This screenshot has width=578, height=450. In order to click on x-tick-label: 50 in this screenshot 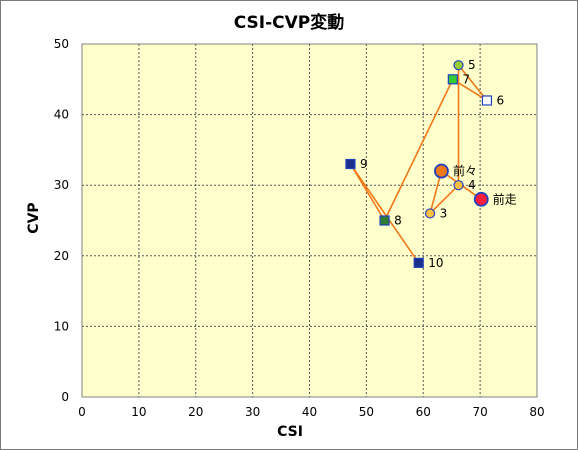, I will do `click(366, 412)`.